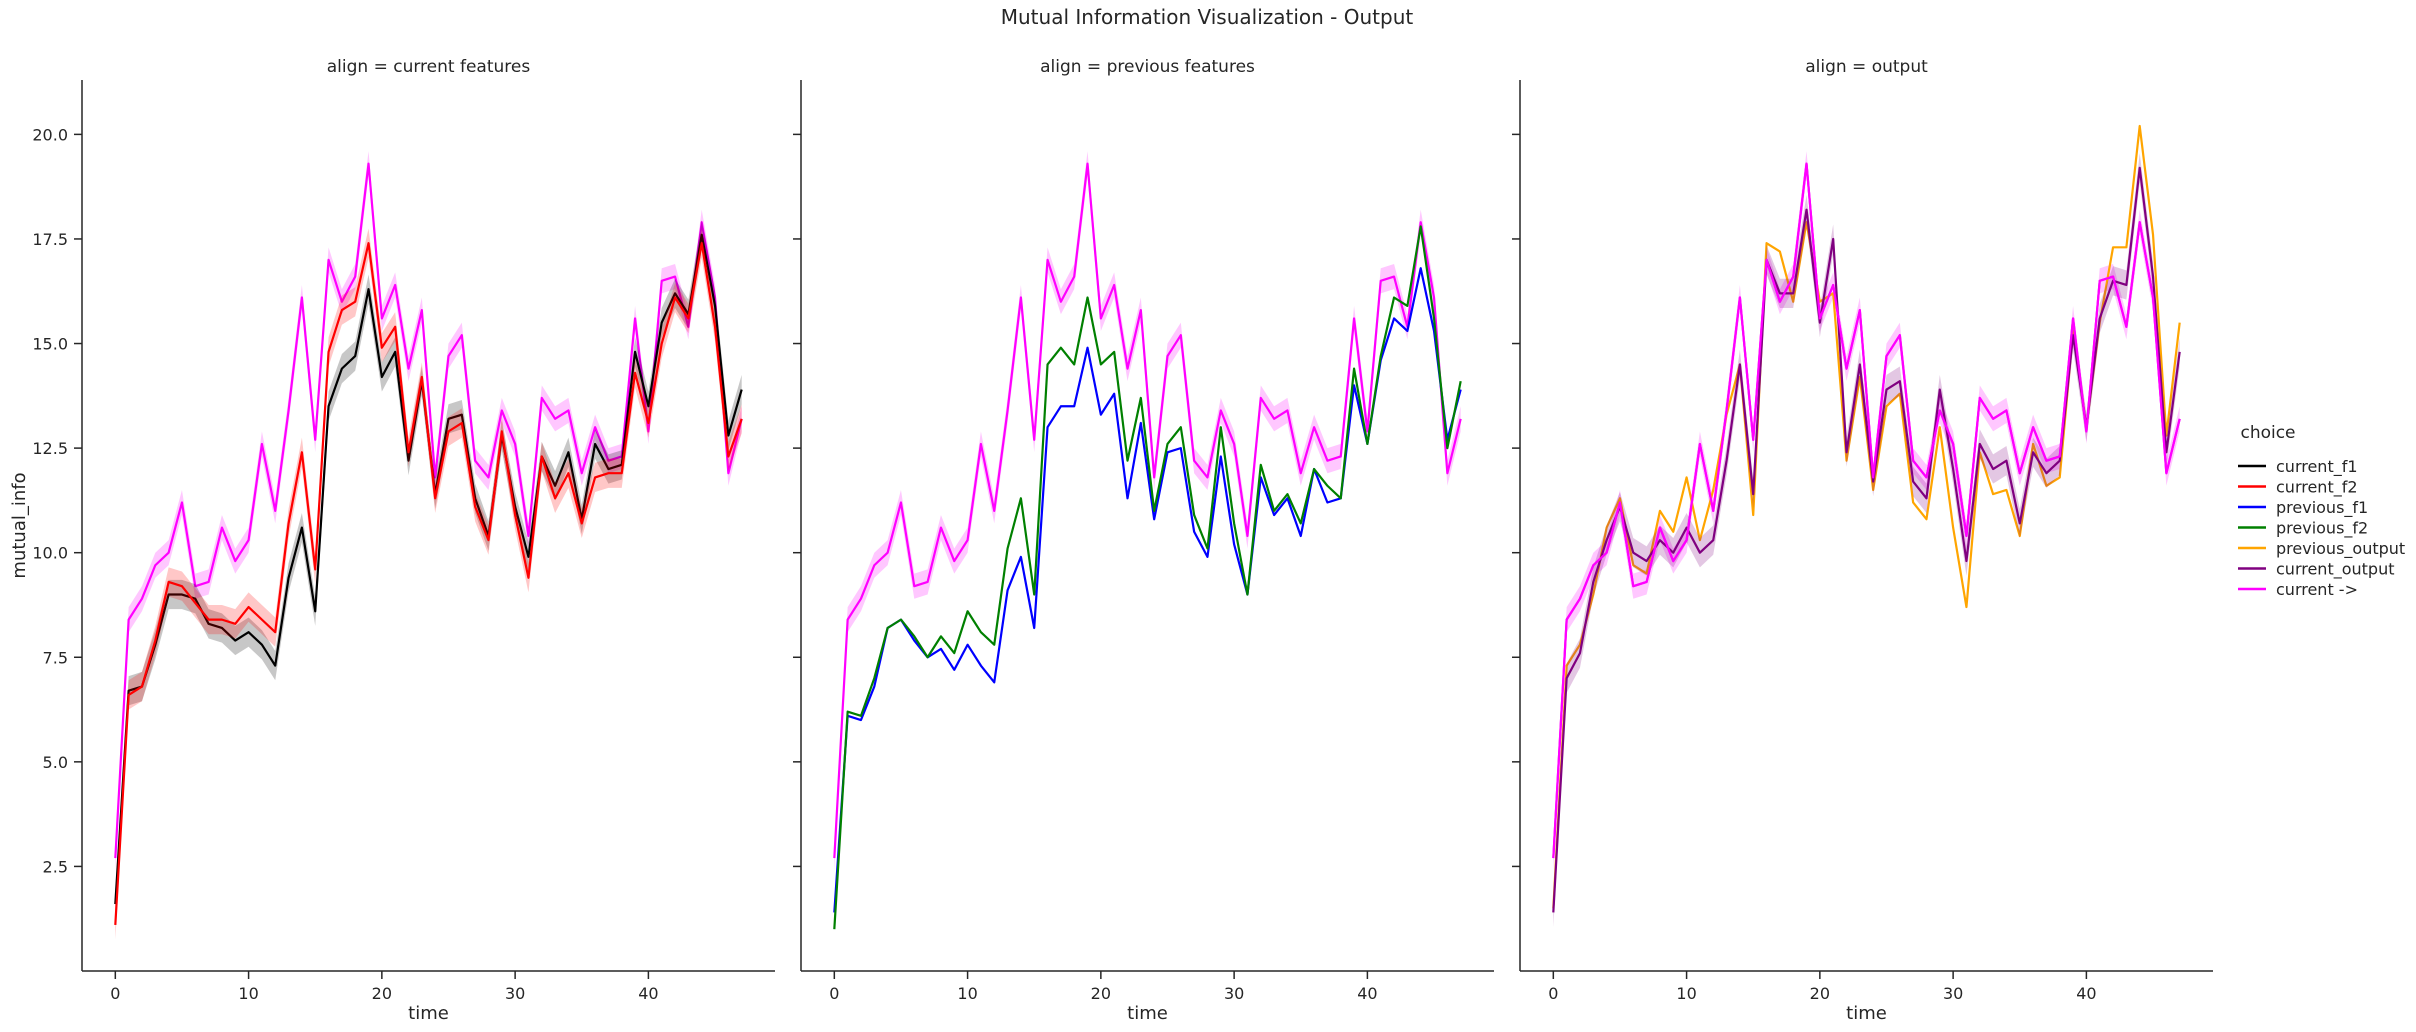  What do you see at coordinates (55, 866) in the screenshot?
I see `y-tick-label: 2.5` at bounding box center [55, 866].